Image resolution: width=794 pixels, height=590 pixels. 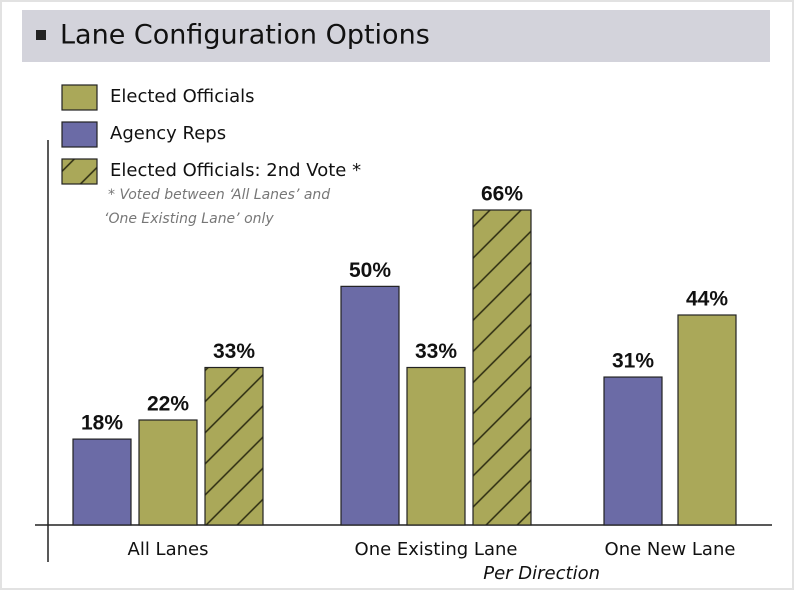 What do you see at coordinates (502, 194) in the screenshot?
I see `data-label: 66%` at bounding box center [502, 194].